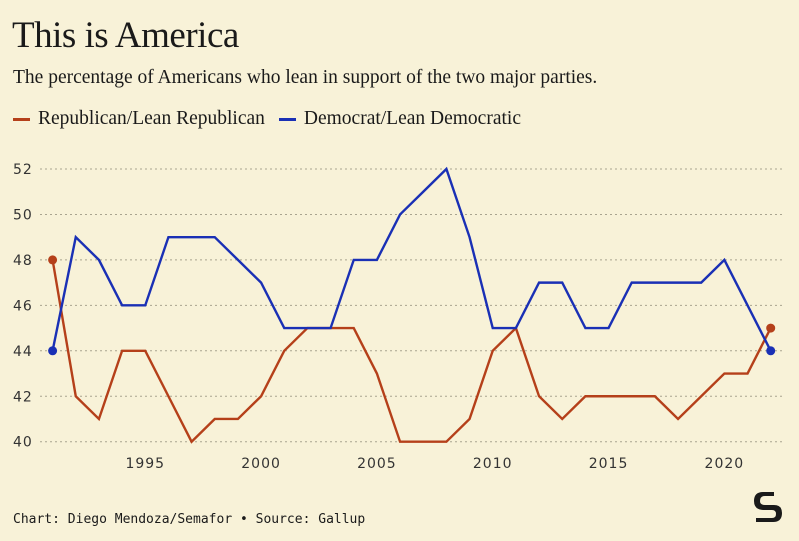 The width and height of the screenshot is (799, 541). I want to click on semafor-logo, so click(768, 507).